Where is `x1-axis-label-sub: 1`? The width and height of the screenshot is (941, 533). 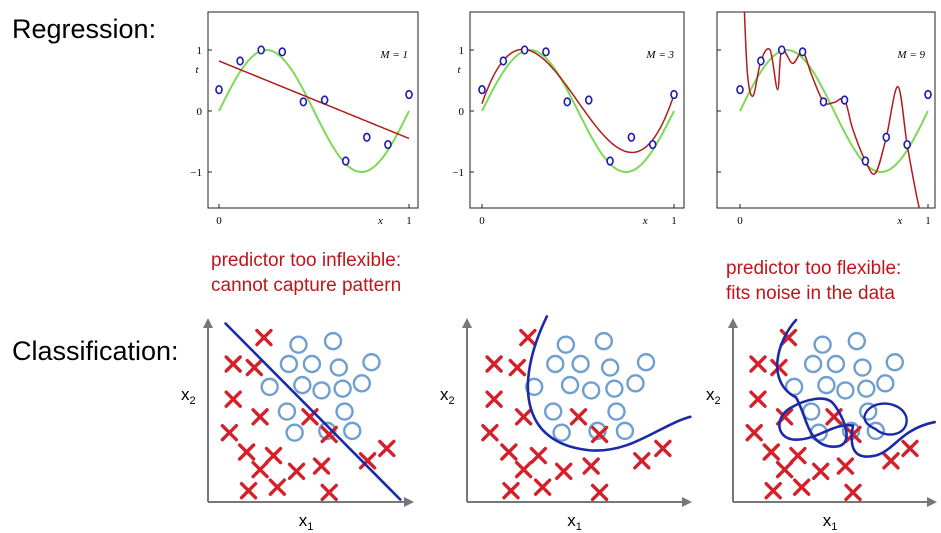 x1-axis-label-sub: 1 is located at coordinates (310, 527).